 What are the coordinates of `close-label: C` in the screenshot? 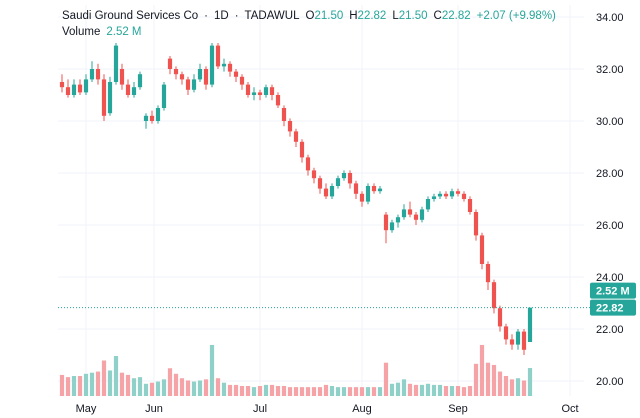 It's located at (437, 16).